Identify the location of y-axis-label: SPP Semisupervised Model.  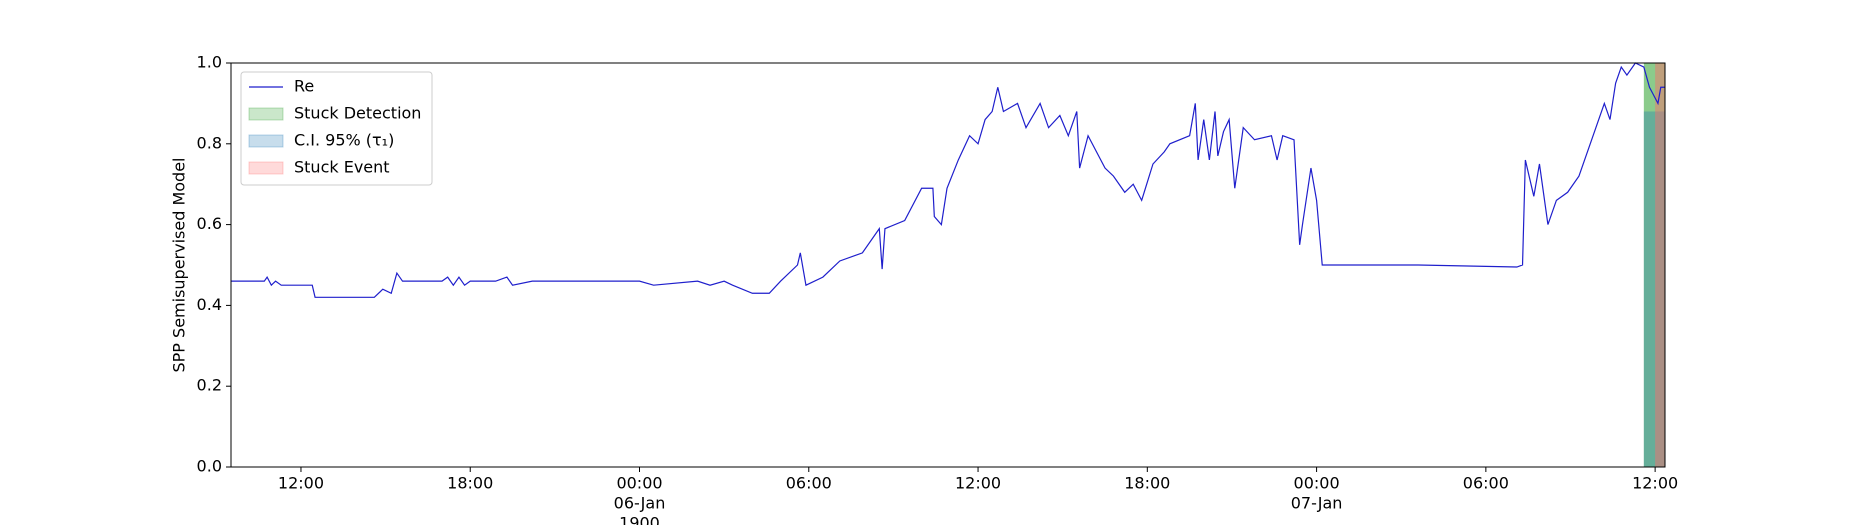
(179, 265).